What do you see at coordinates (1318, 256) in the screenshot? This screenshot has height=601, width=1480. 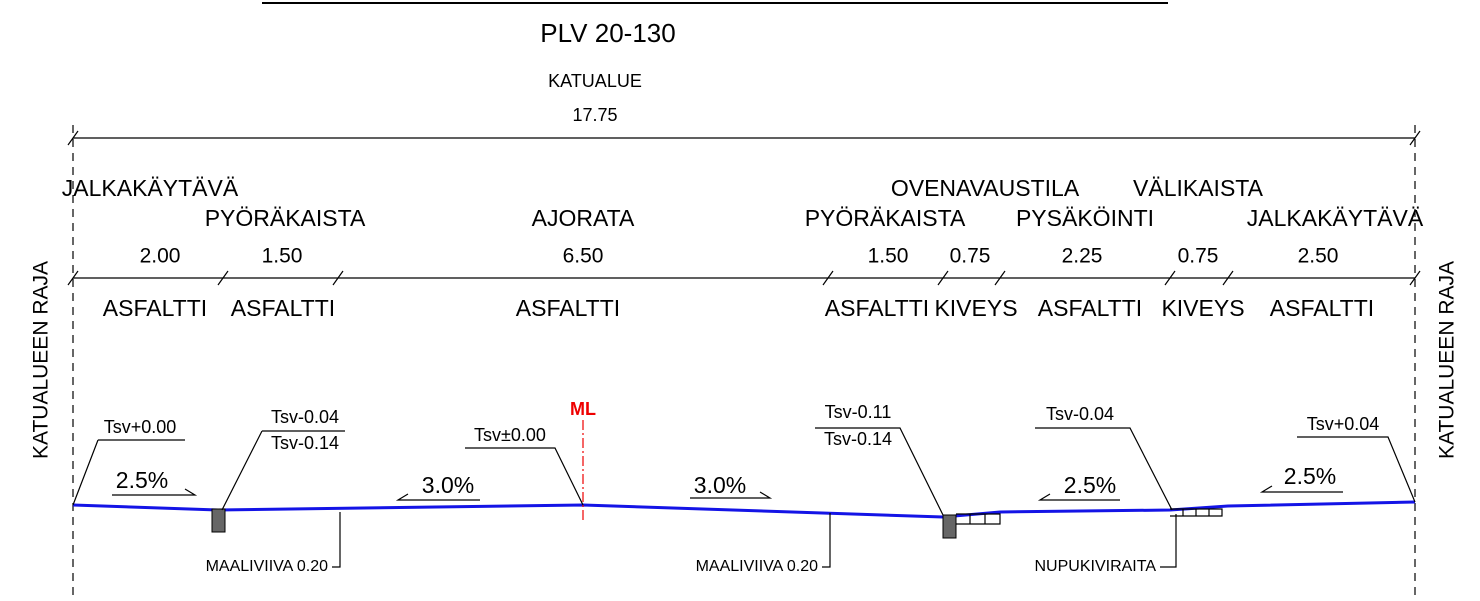 I see `zone-width: 2.50` at bounding box center [1318, 256].